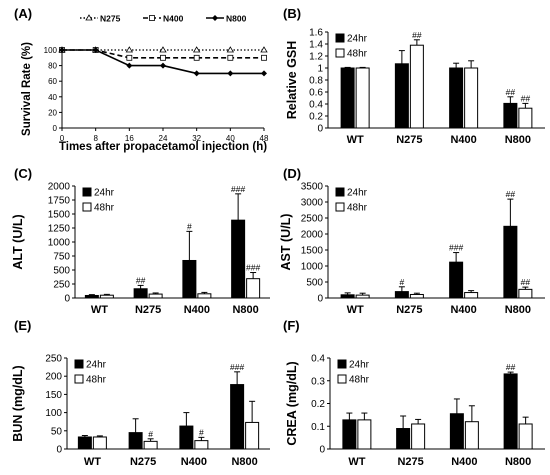 This screenshot has height=475, width=550. Describe the element at coordinates (59, 187) in the screenshot. I see `y-tick-label: 2000` at that location.